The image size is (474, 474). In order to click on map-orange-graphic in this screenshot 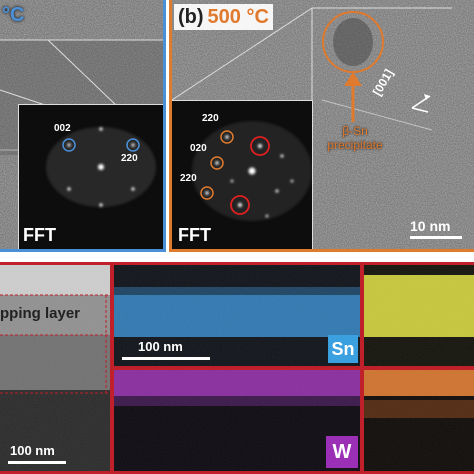, I will do `click(419, 420)`.